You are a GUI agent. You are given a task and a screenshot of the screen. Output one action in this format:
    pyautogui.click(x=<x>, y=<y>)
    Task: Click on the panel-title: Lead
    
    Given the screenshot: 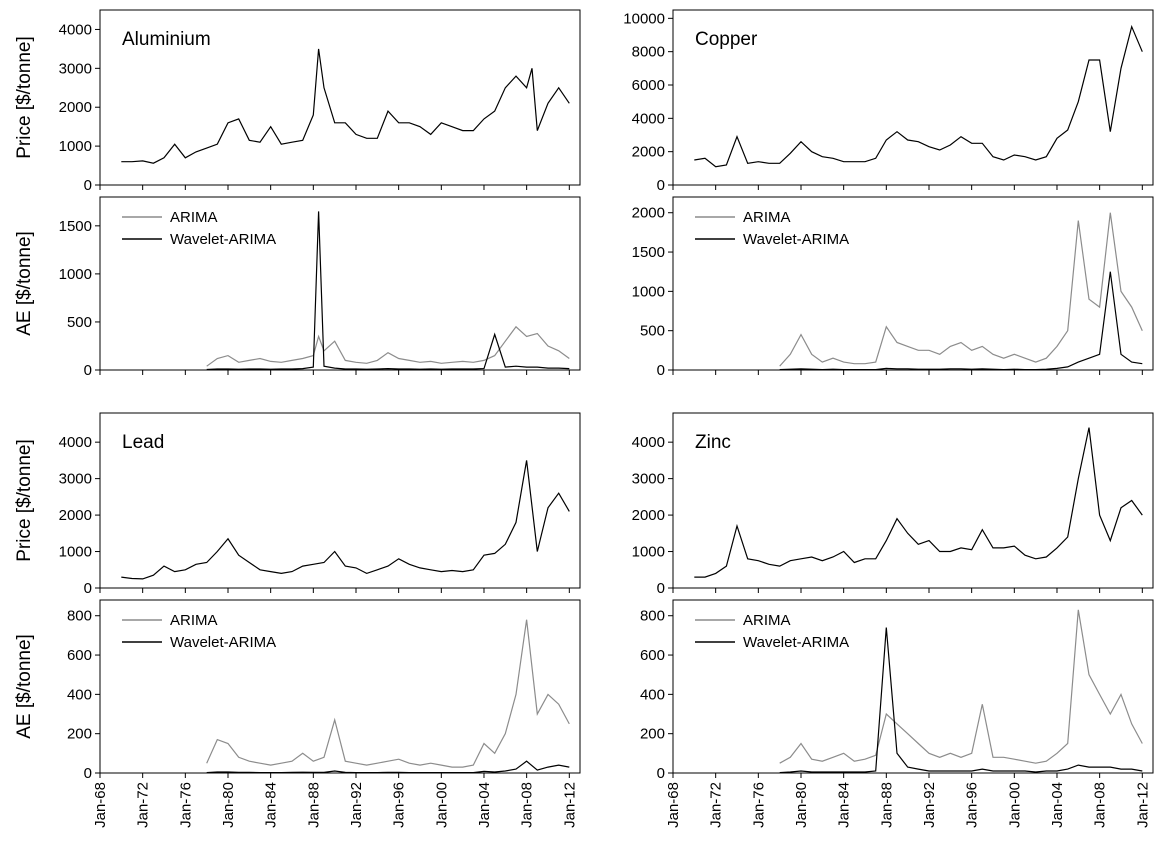 What is the action you would take?
    pyautogui.click(x=143, y=442)
    